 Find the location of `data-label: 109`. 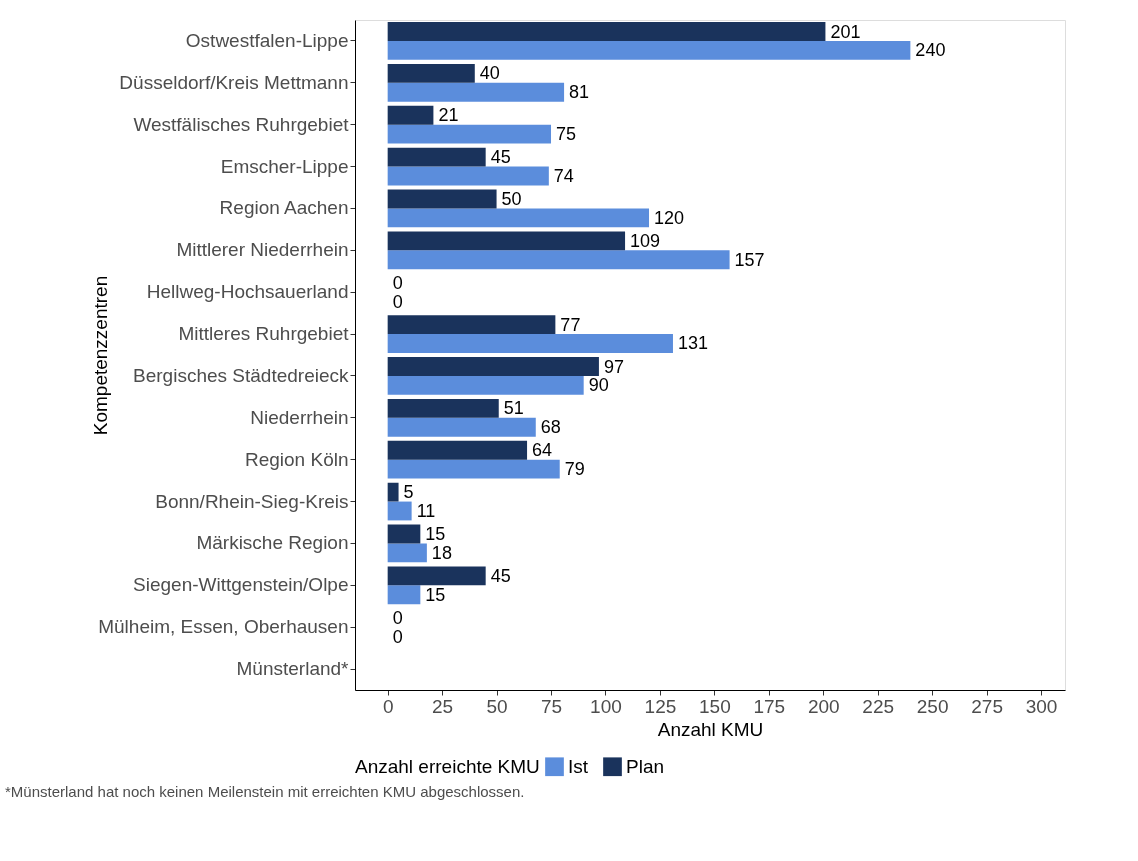

data-label: 109 is located at coordinates (645, 240).